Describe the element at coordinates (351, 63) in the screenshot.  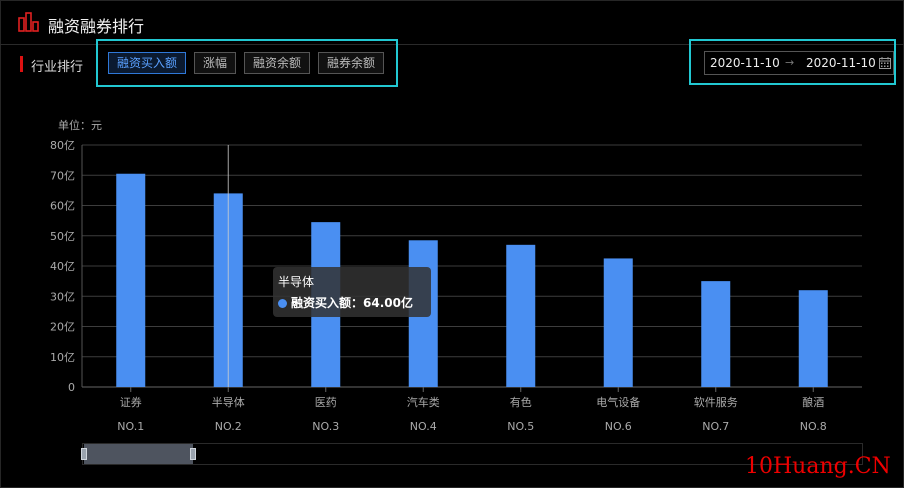
I see `tab-securities-lending-balance: 融券余额` at that location.